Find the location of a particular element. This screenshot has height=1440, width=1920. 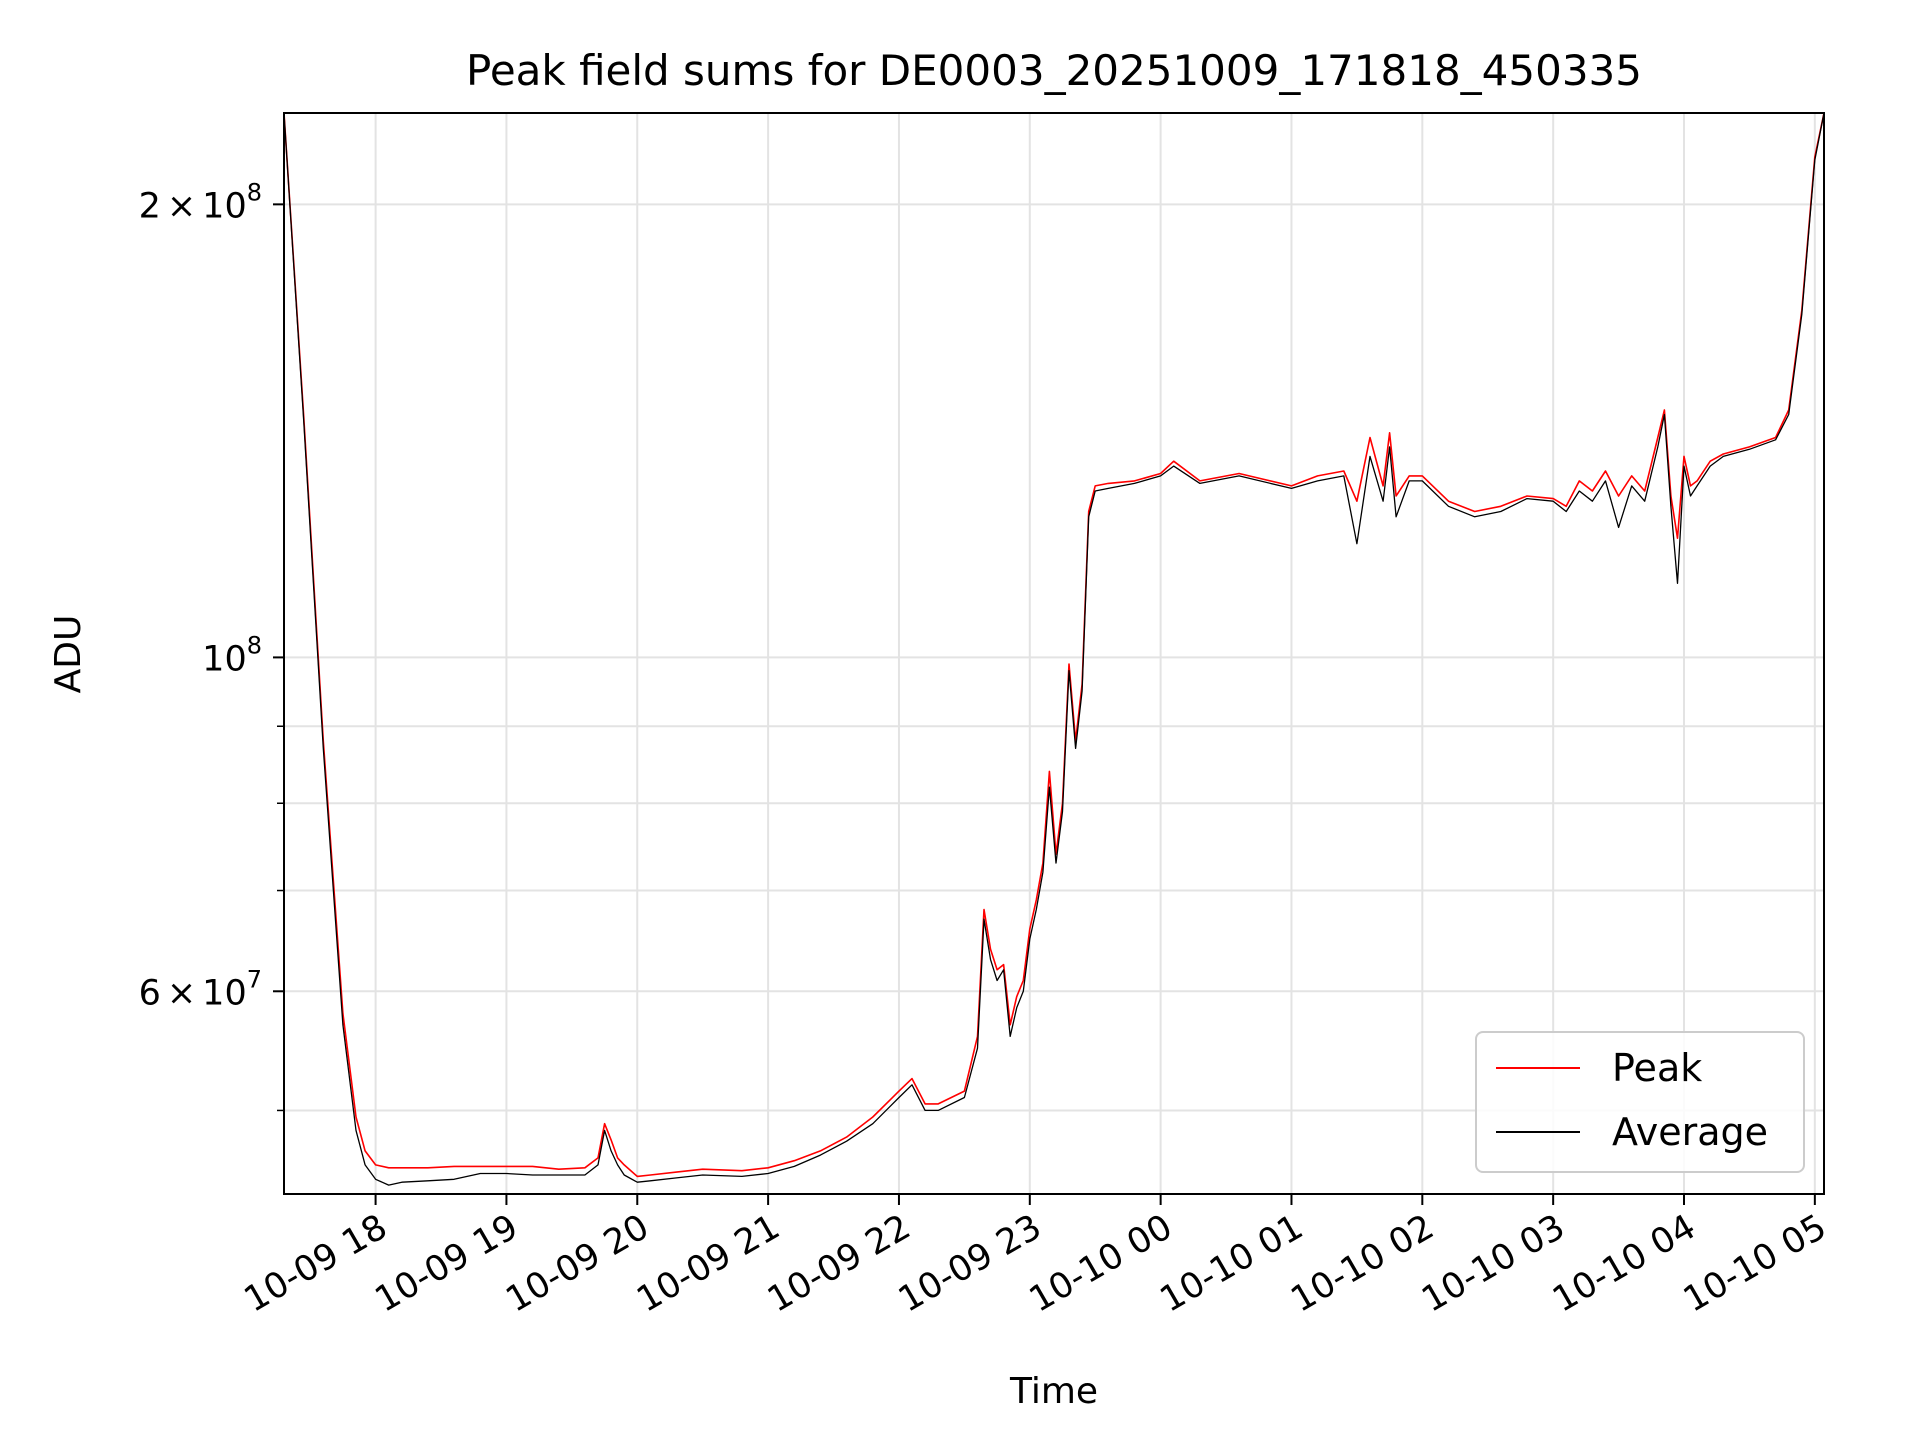

y-tick-exponent: 7 is located at coordinates (254, 979).